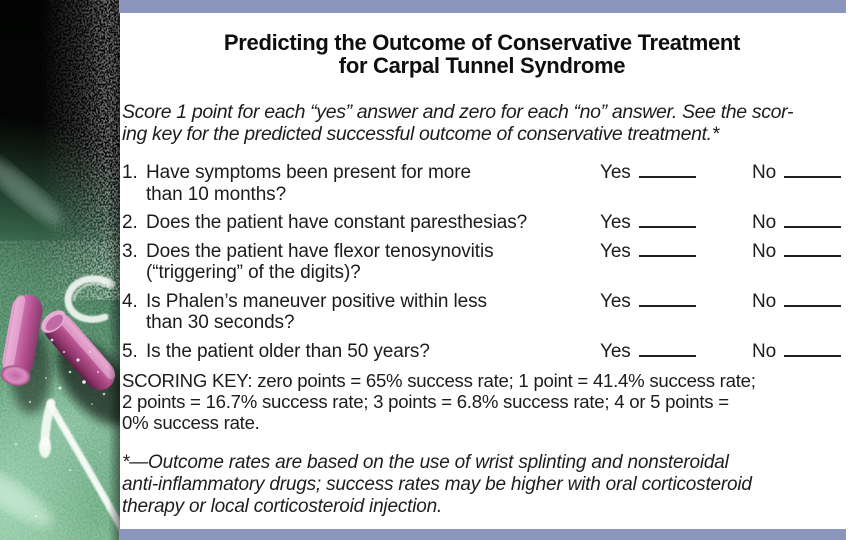 Image resolution: width=864 pixels, height=540 pixels. What do you see at coordinates (130, 351) in the screenshot?
I see `question-number: 5.` at bounding box center [130, 351].